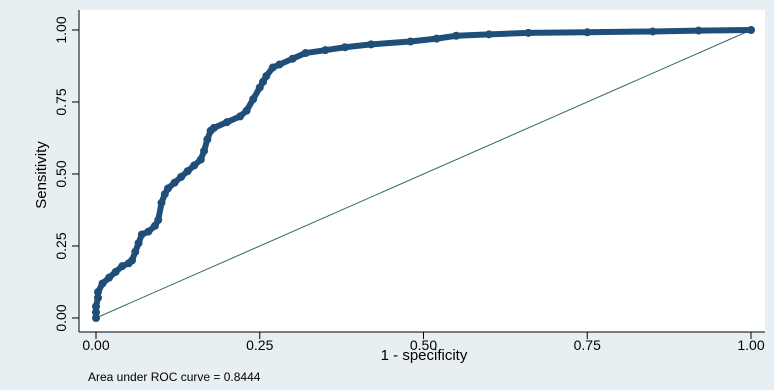  I want to click on x-tick-label: 1.00, so click(750, 345).